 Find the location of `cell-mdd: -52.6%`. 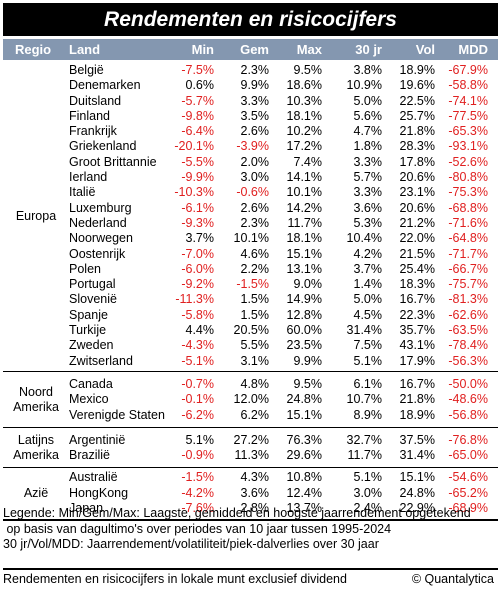

cell-mdd: -52.6% is located at coordinates (468, 161).